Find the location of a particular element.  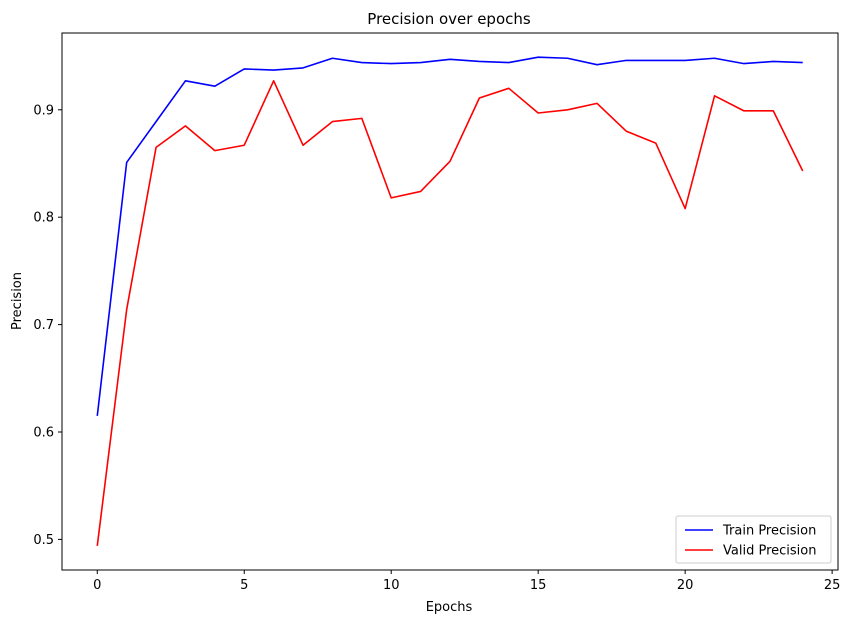

x-axis-ticks: 0 5 10 15 20 25 is located at coordinates (466, 581).